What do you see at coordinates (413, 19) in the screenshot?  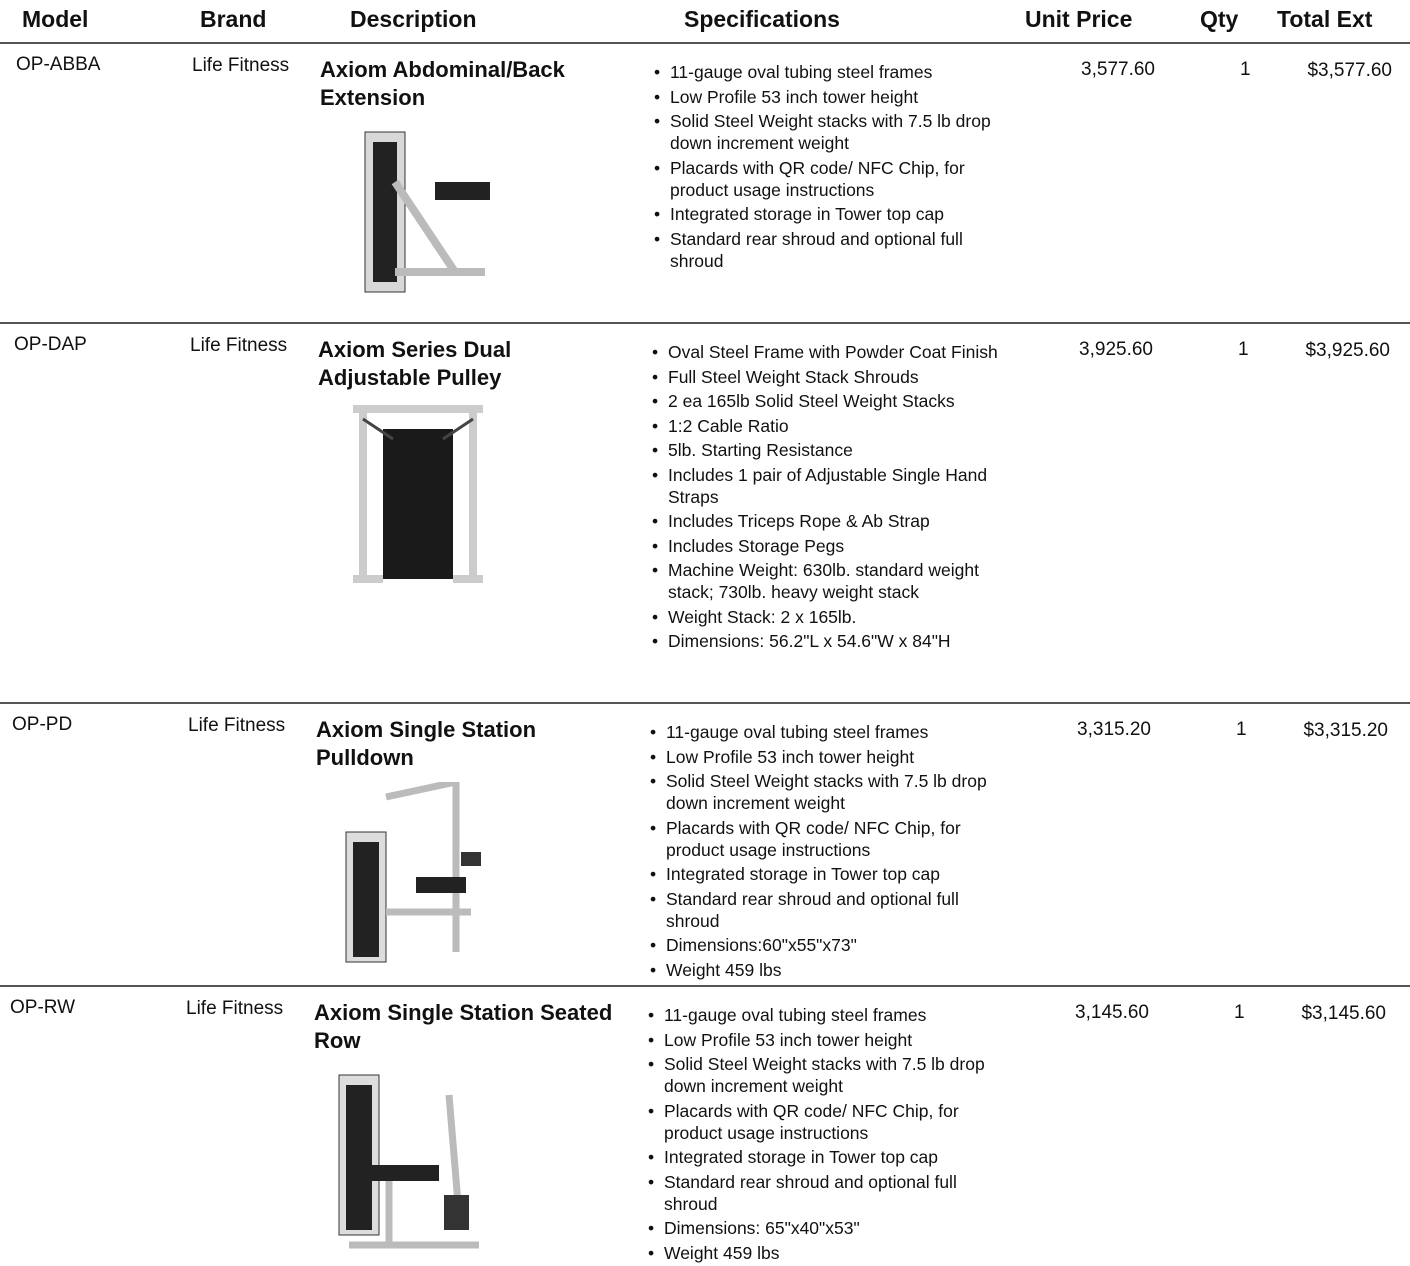 I see `column-header: Description` at bounding box center [413, 19].